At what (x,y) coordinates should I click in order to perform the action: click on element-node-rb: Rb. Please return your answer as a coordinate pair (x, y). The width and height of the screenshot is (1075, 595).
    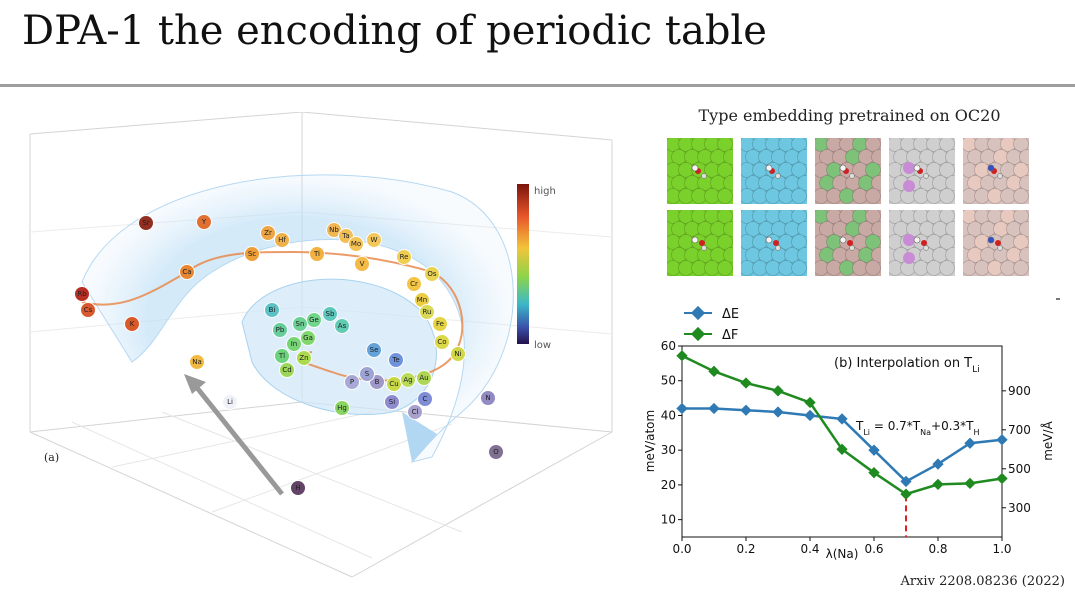
    Looking at the image, I should click on (82, 294).